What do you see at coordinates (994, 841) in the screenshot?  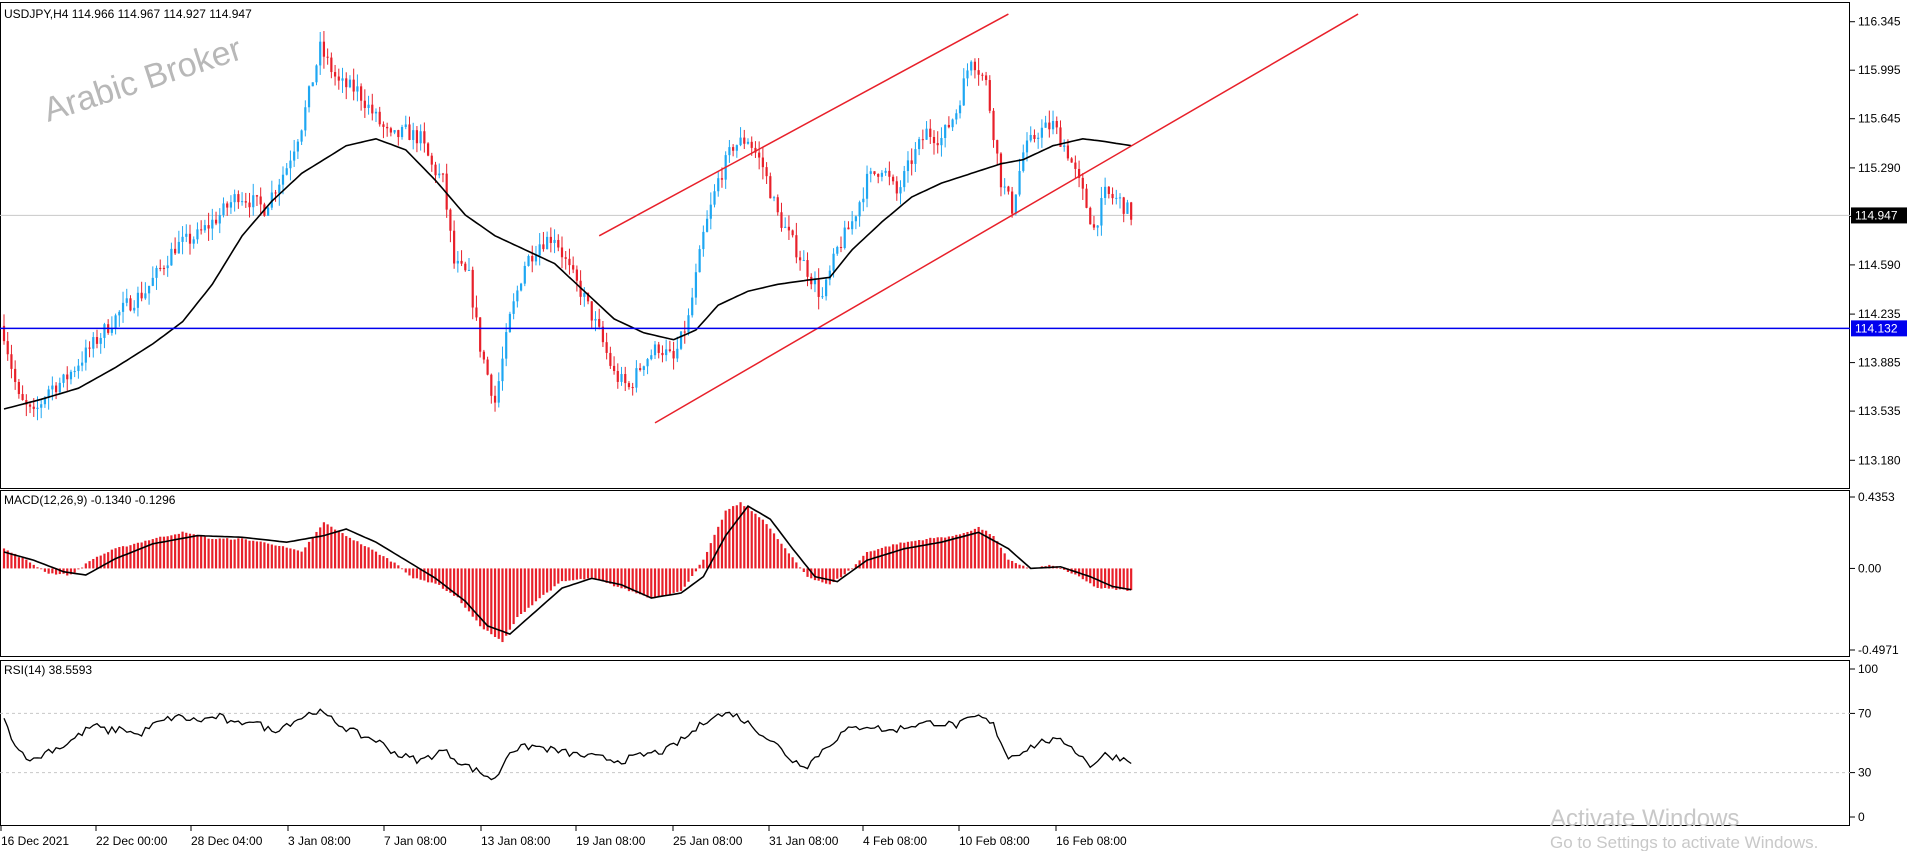 I see `time-tick-label: 10 Feb 08:00` at bounding box center [994, 841].